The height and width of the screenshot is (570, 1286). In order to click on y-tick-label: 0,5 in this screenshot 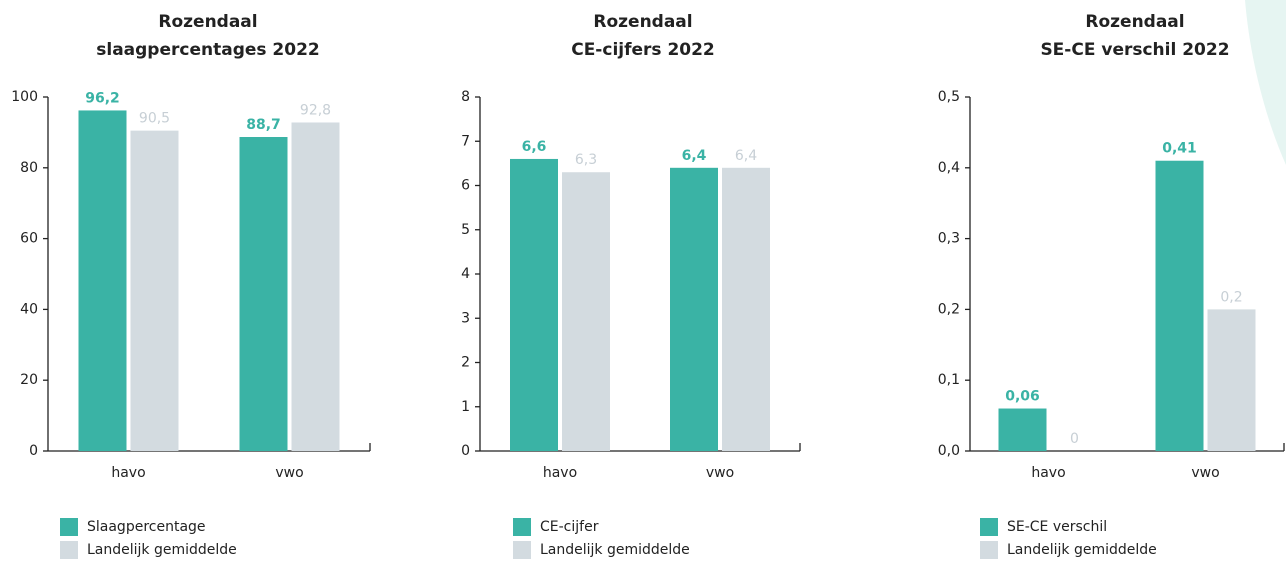, I will do `click(949, 97)`.